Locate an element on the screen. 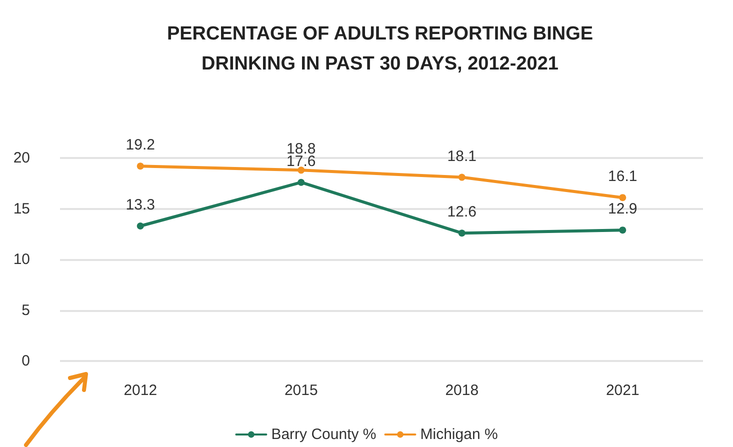  data-label: 16.1 is located at coordinates (623, 177).